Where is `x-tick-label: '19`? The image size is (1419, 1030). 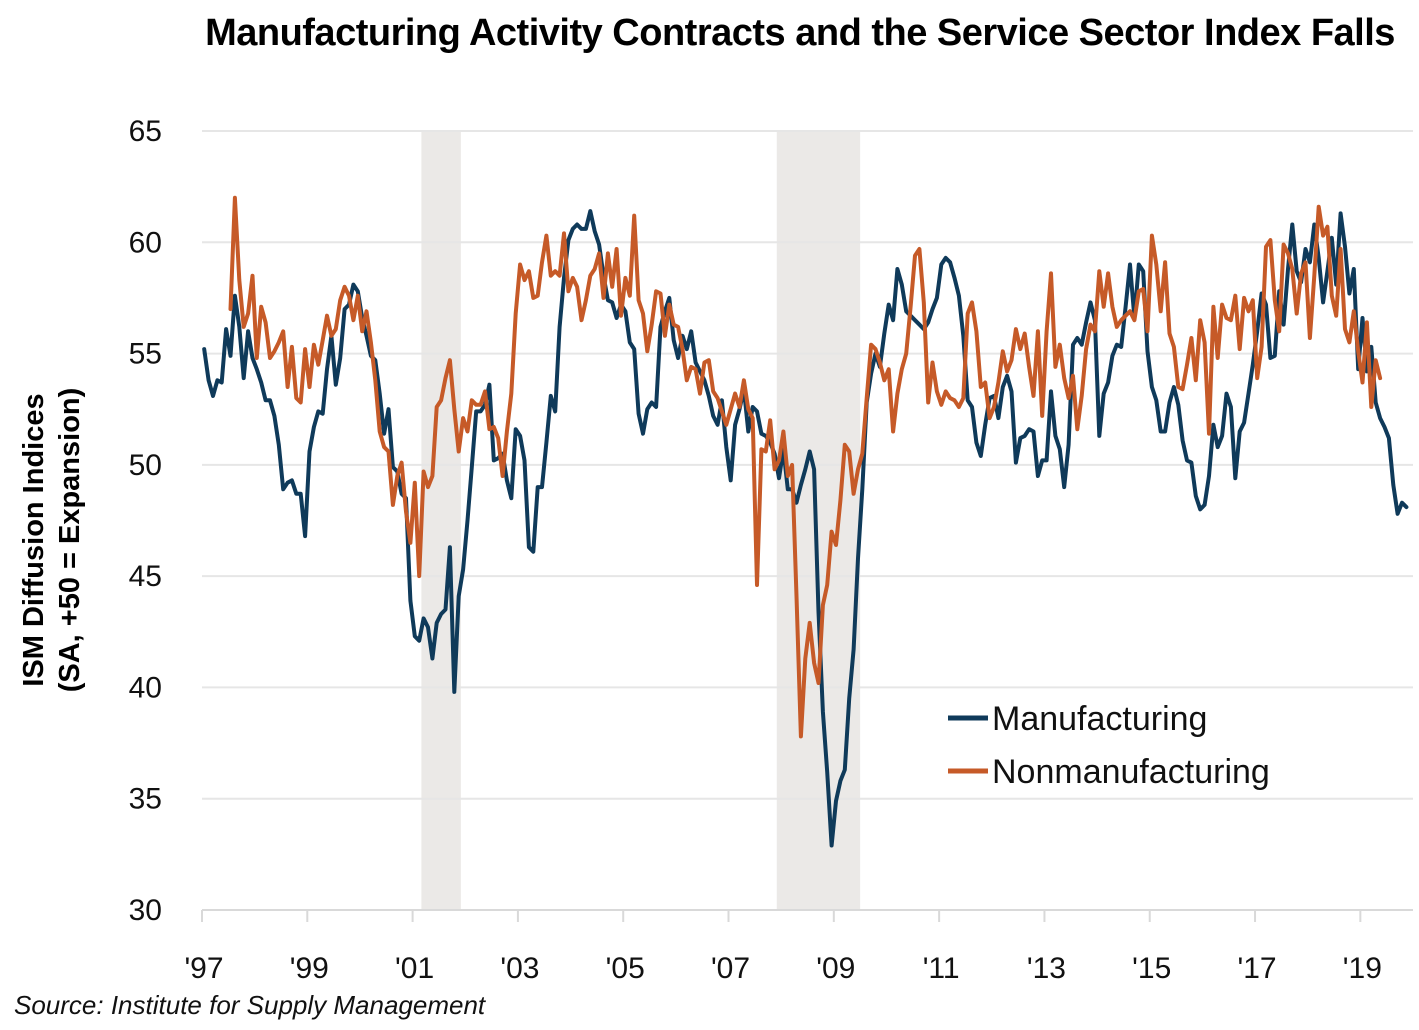 x-tick-label: '19 is located at coordinates (1362, 968).